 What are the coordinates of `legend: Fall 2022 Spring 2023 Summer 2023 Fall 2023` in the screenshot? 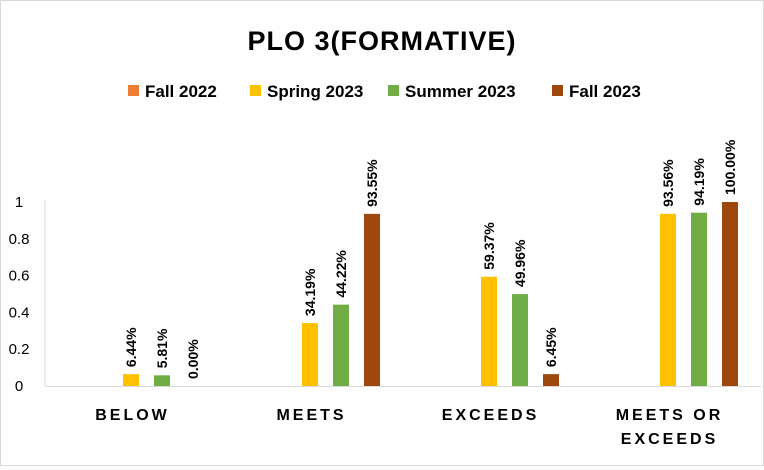 It's located at (384, 91).